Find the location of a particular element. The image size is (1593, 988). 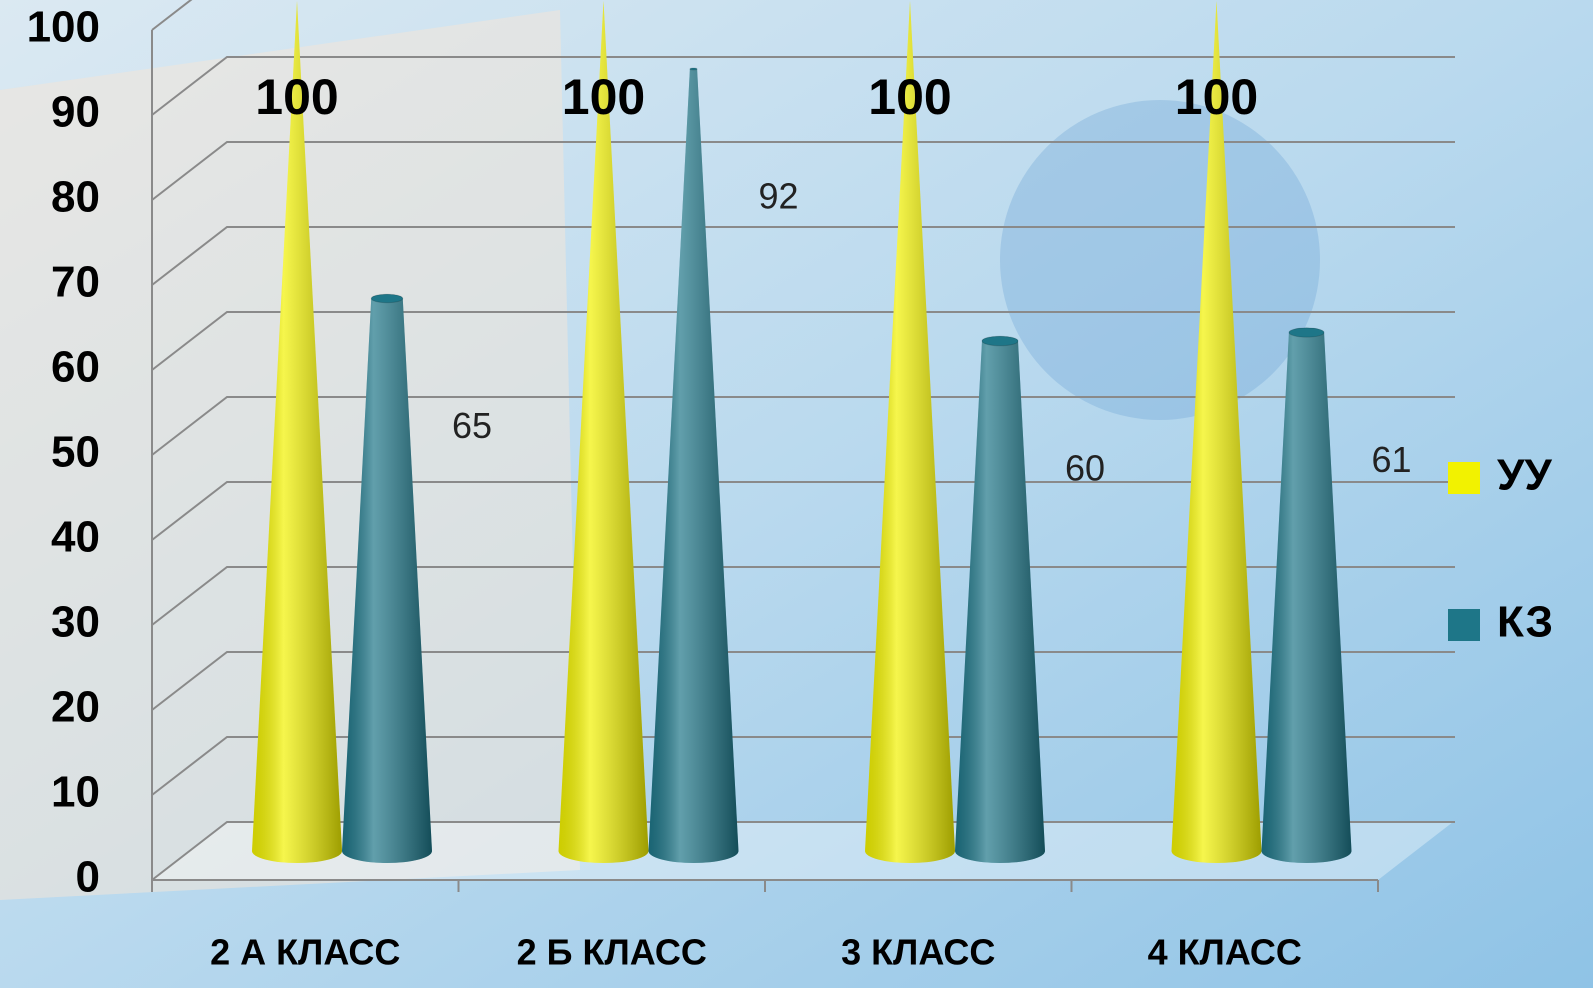

decor-globe is located at coordinates (1160, 260).